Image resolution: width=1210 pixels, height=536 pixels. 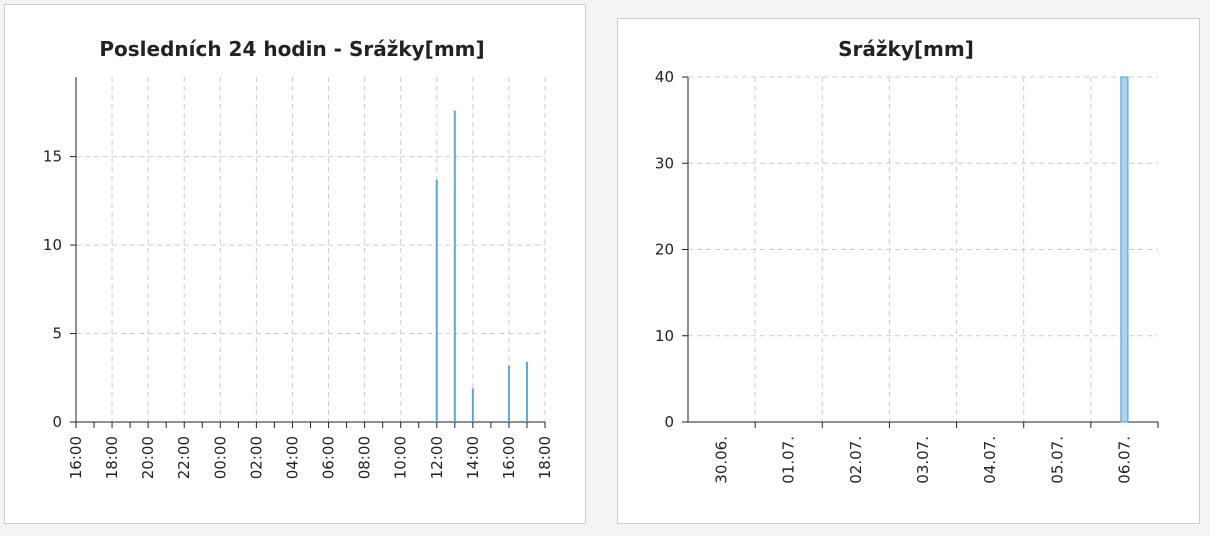 What do you see at coordinates (57, 334) in the screenshot?
I see `y-tick-label: 5` at bounding box center [57, 334].